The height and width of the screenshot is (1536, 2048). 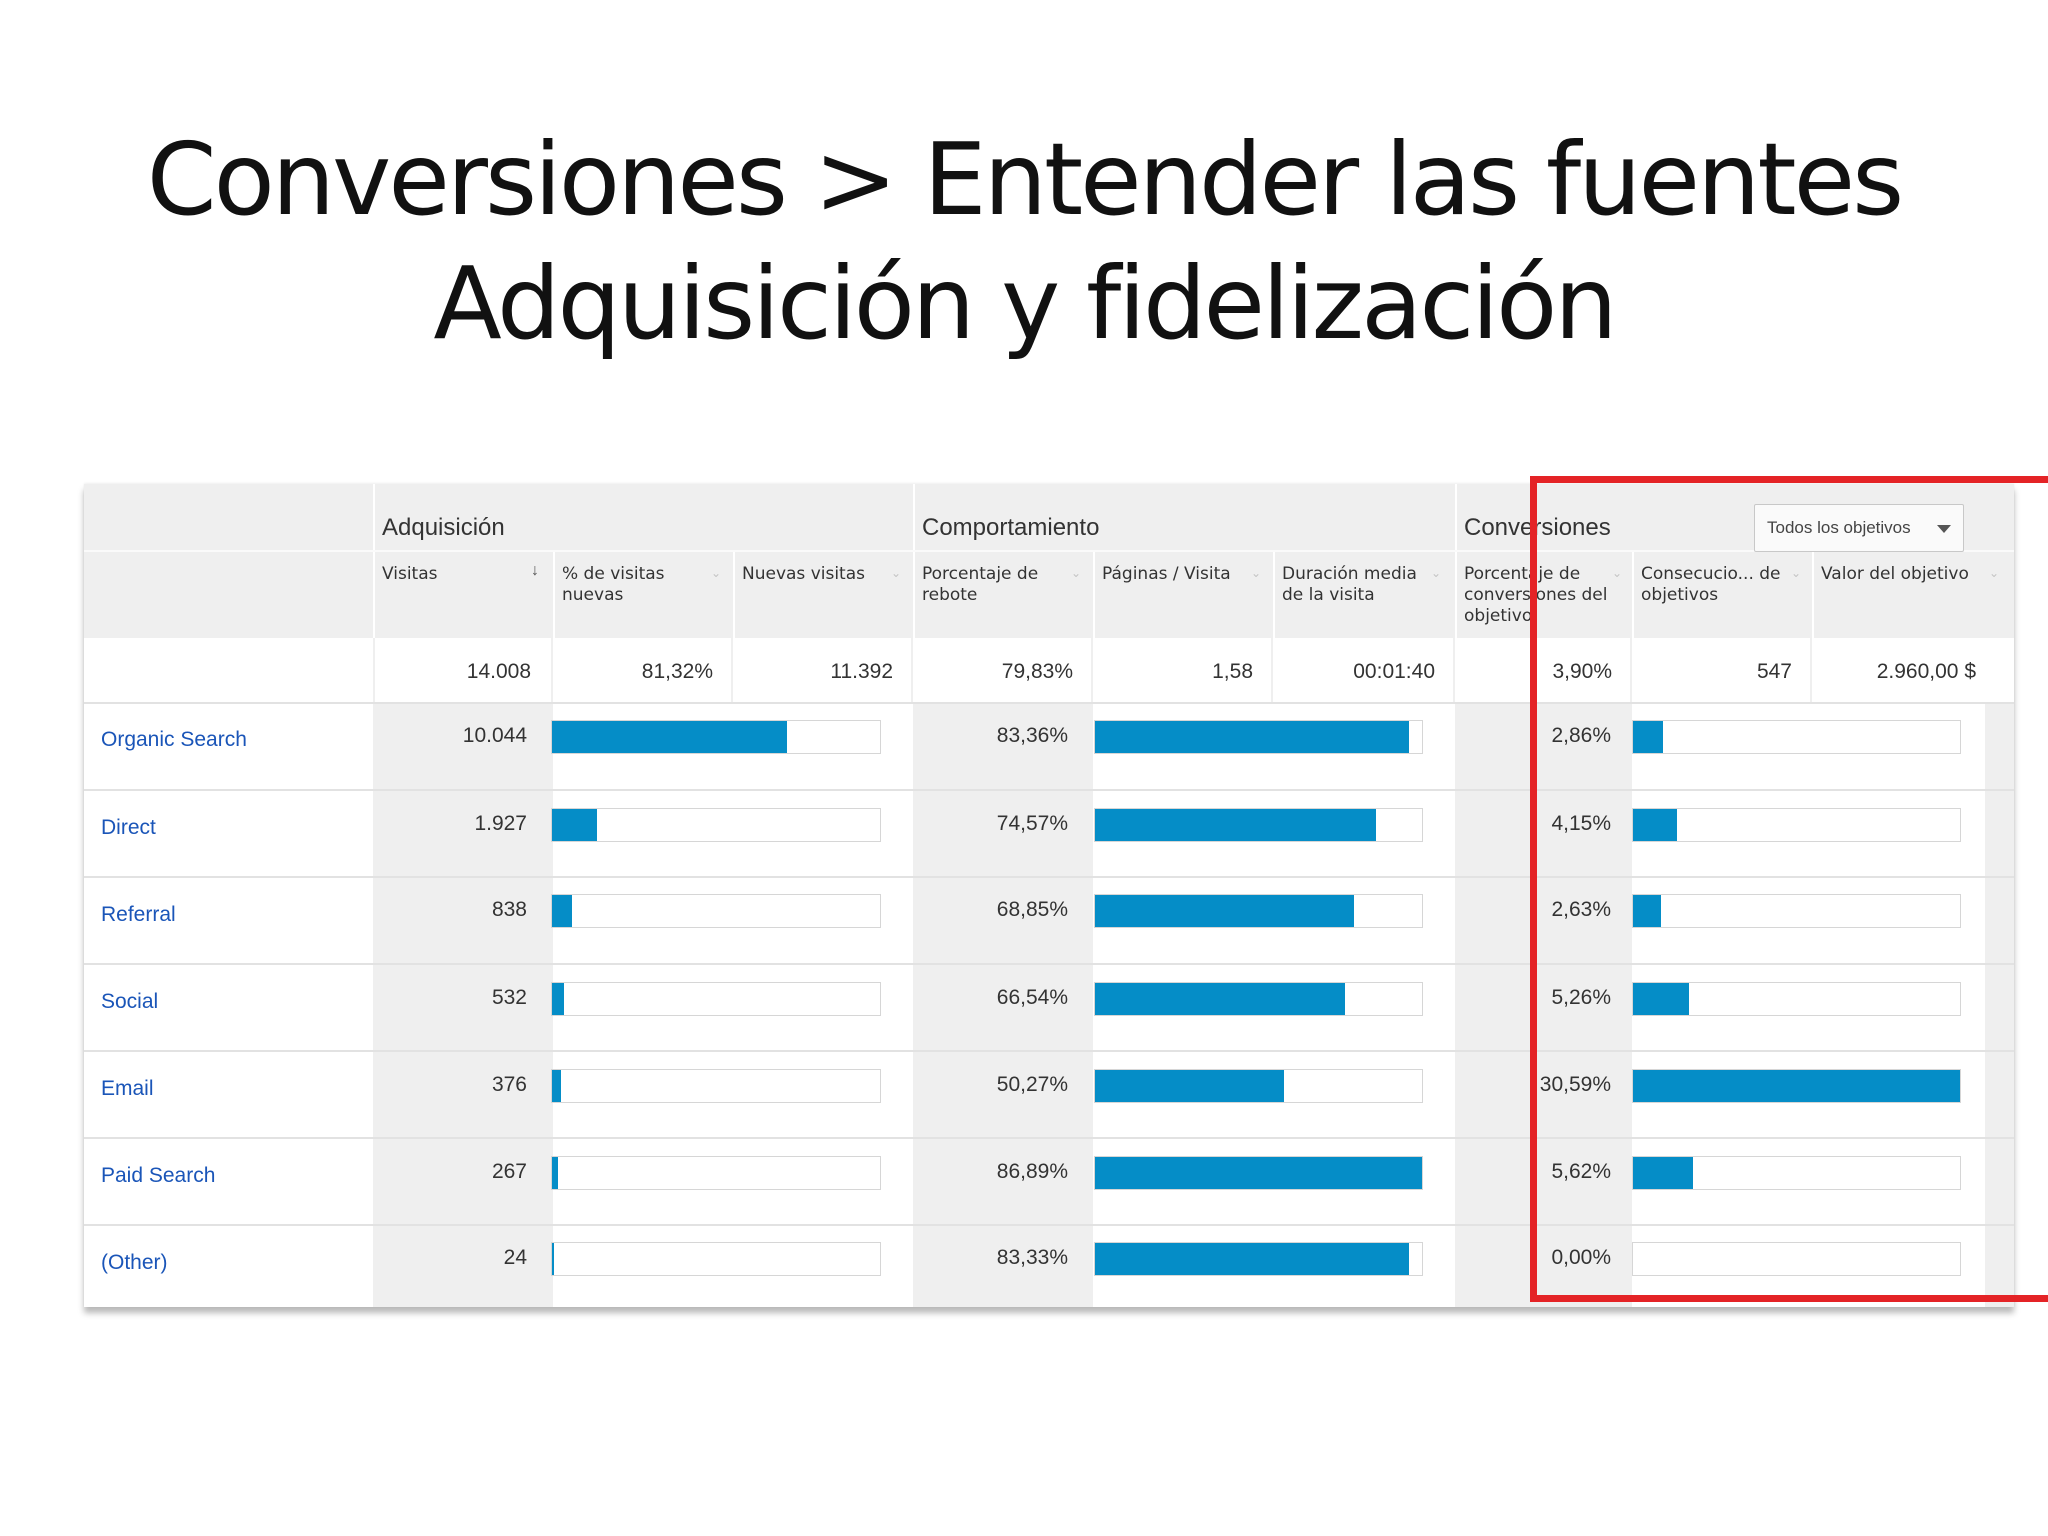 What do you see at coordinates (535, 570) in the screenshot?
I see `sort-descending-icon: ↓` at bounding box center [535, 570].